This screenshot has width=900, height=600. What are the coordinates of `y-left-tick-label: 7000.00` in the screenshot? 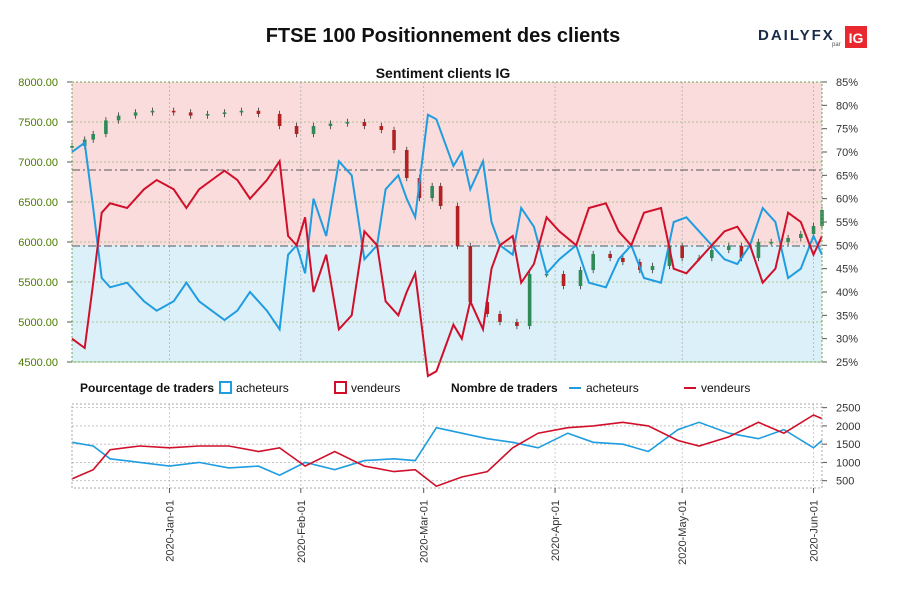 It's located at (38, 163).